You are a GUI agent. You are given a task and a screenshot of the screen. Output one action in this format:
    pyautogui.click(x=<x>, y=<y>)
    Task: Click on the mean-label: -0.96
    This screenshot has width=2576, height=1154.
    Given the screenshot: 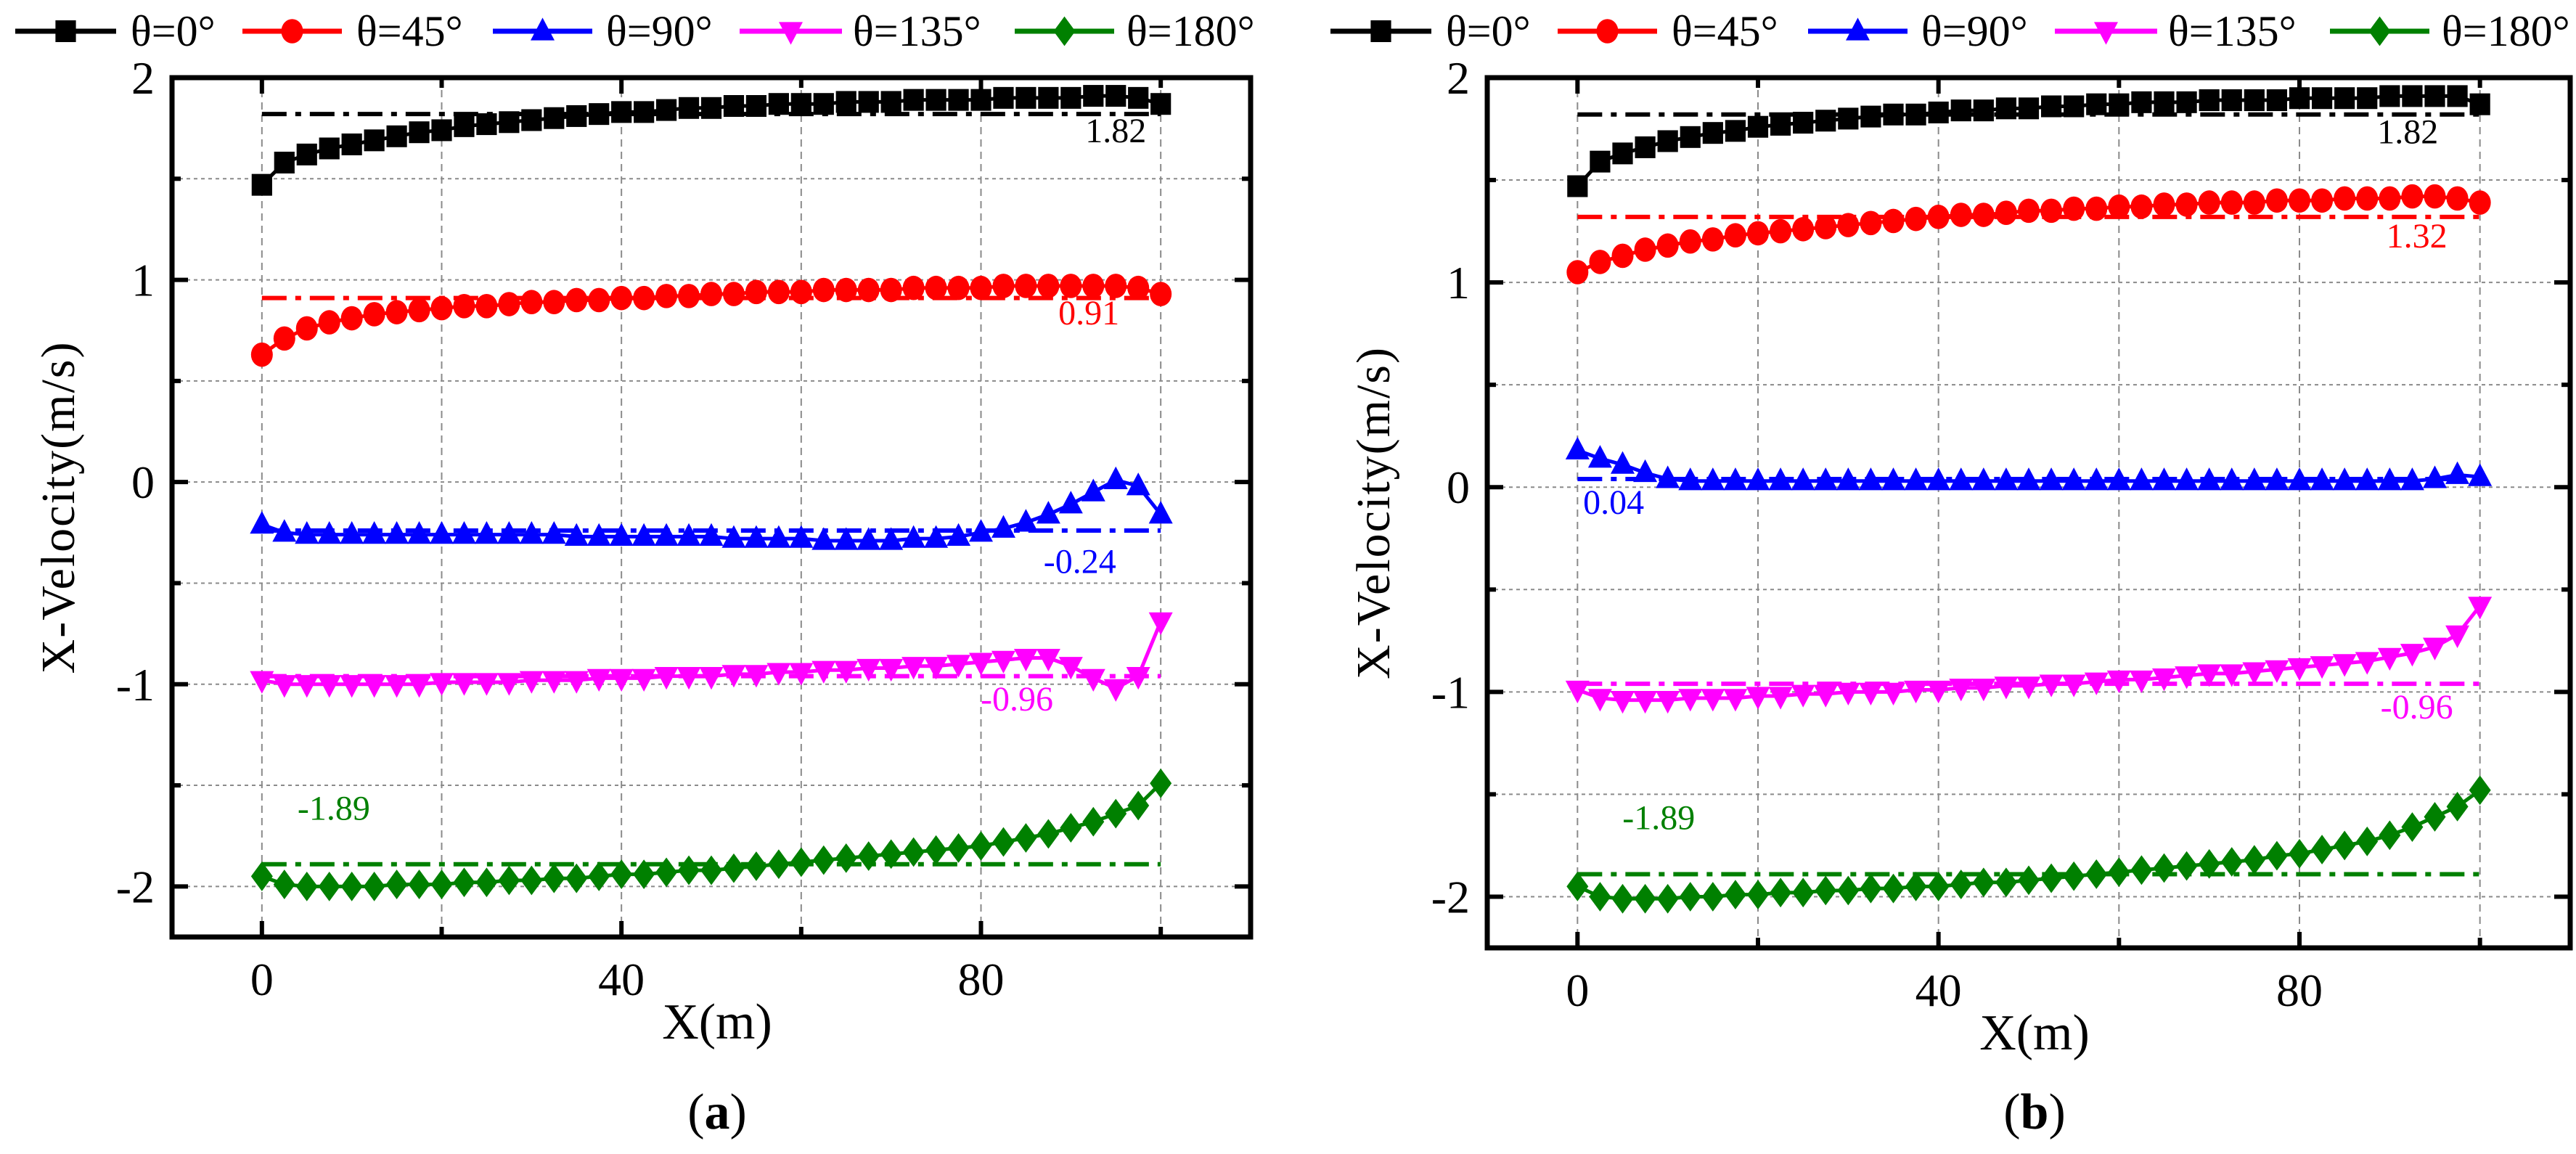 What is the action you would take?
    pyautogui.click(x=1017, y=699)
    